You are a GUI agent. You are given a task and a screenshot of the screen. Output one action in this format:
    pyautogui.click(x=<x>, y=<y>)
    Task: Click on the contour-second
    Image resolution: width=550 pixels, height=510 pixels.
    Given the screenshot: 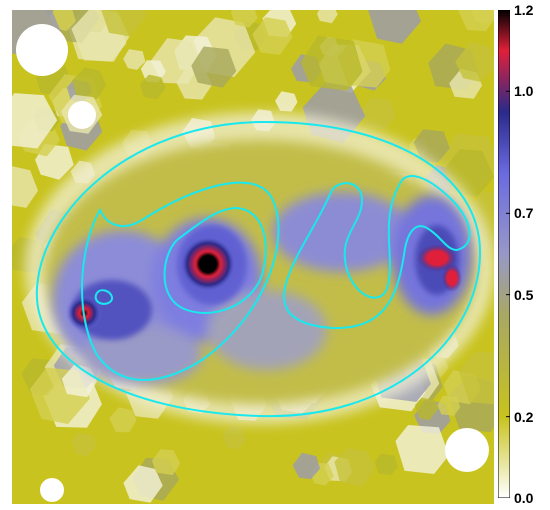 What is the action you would take?
    pyautogui.click(x=180, y=281)
    